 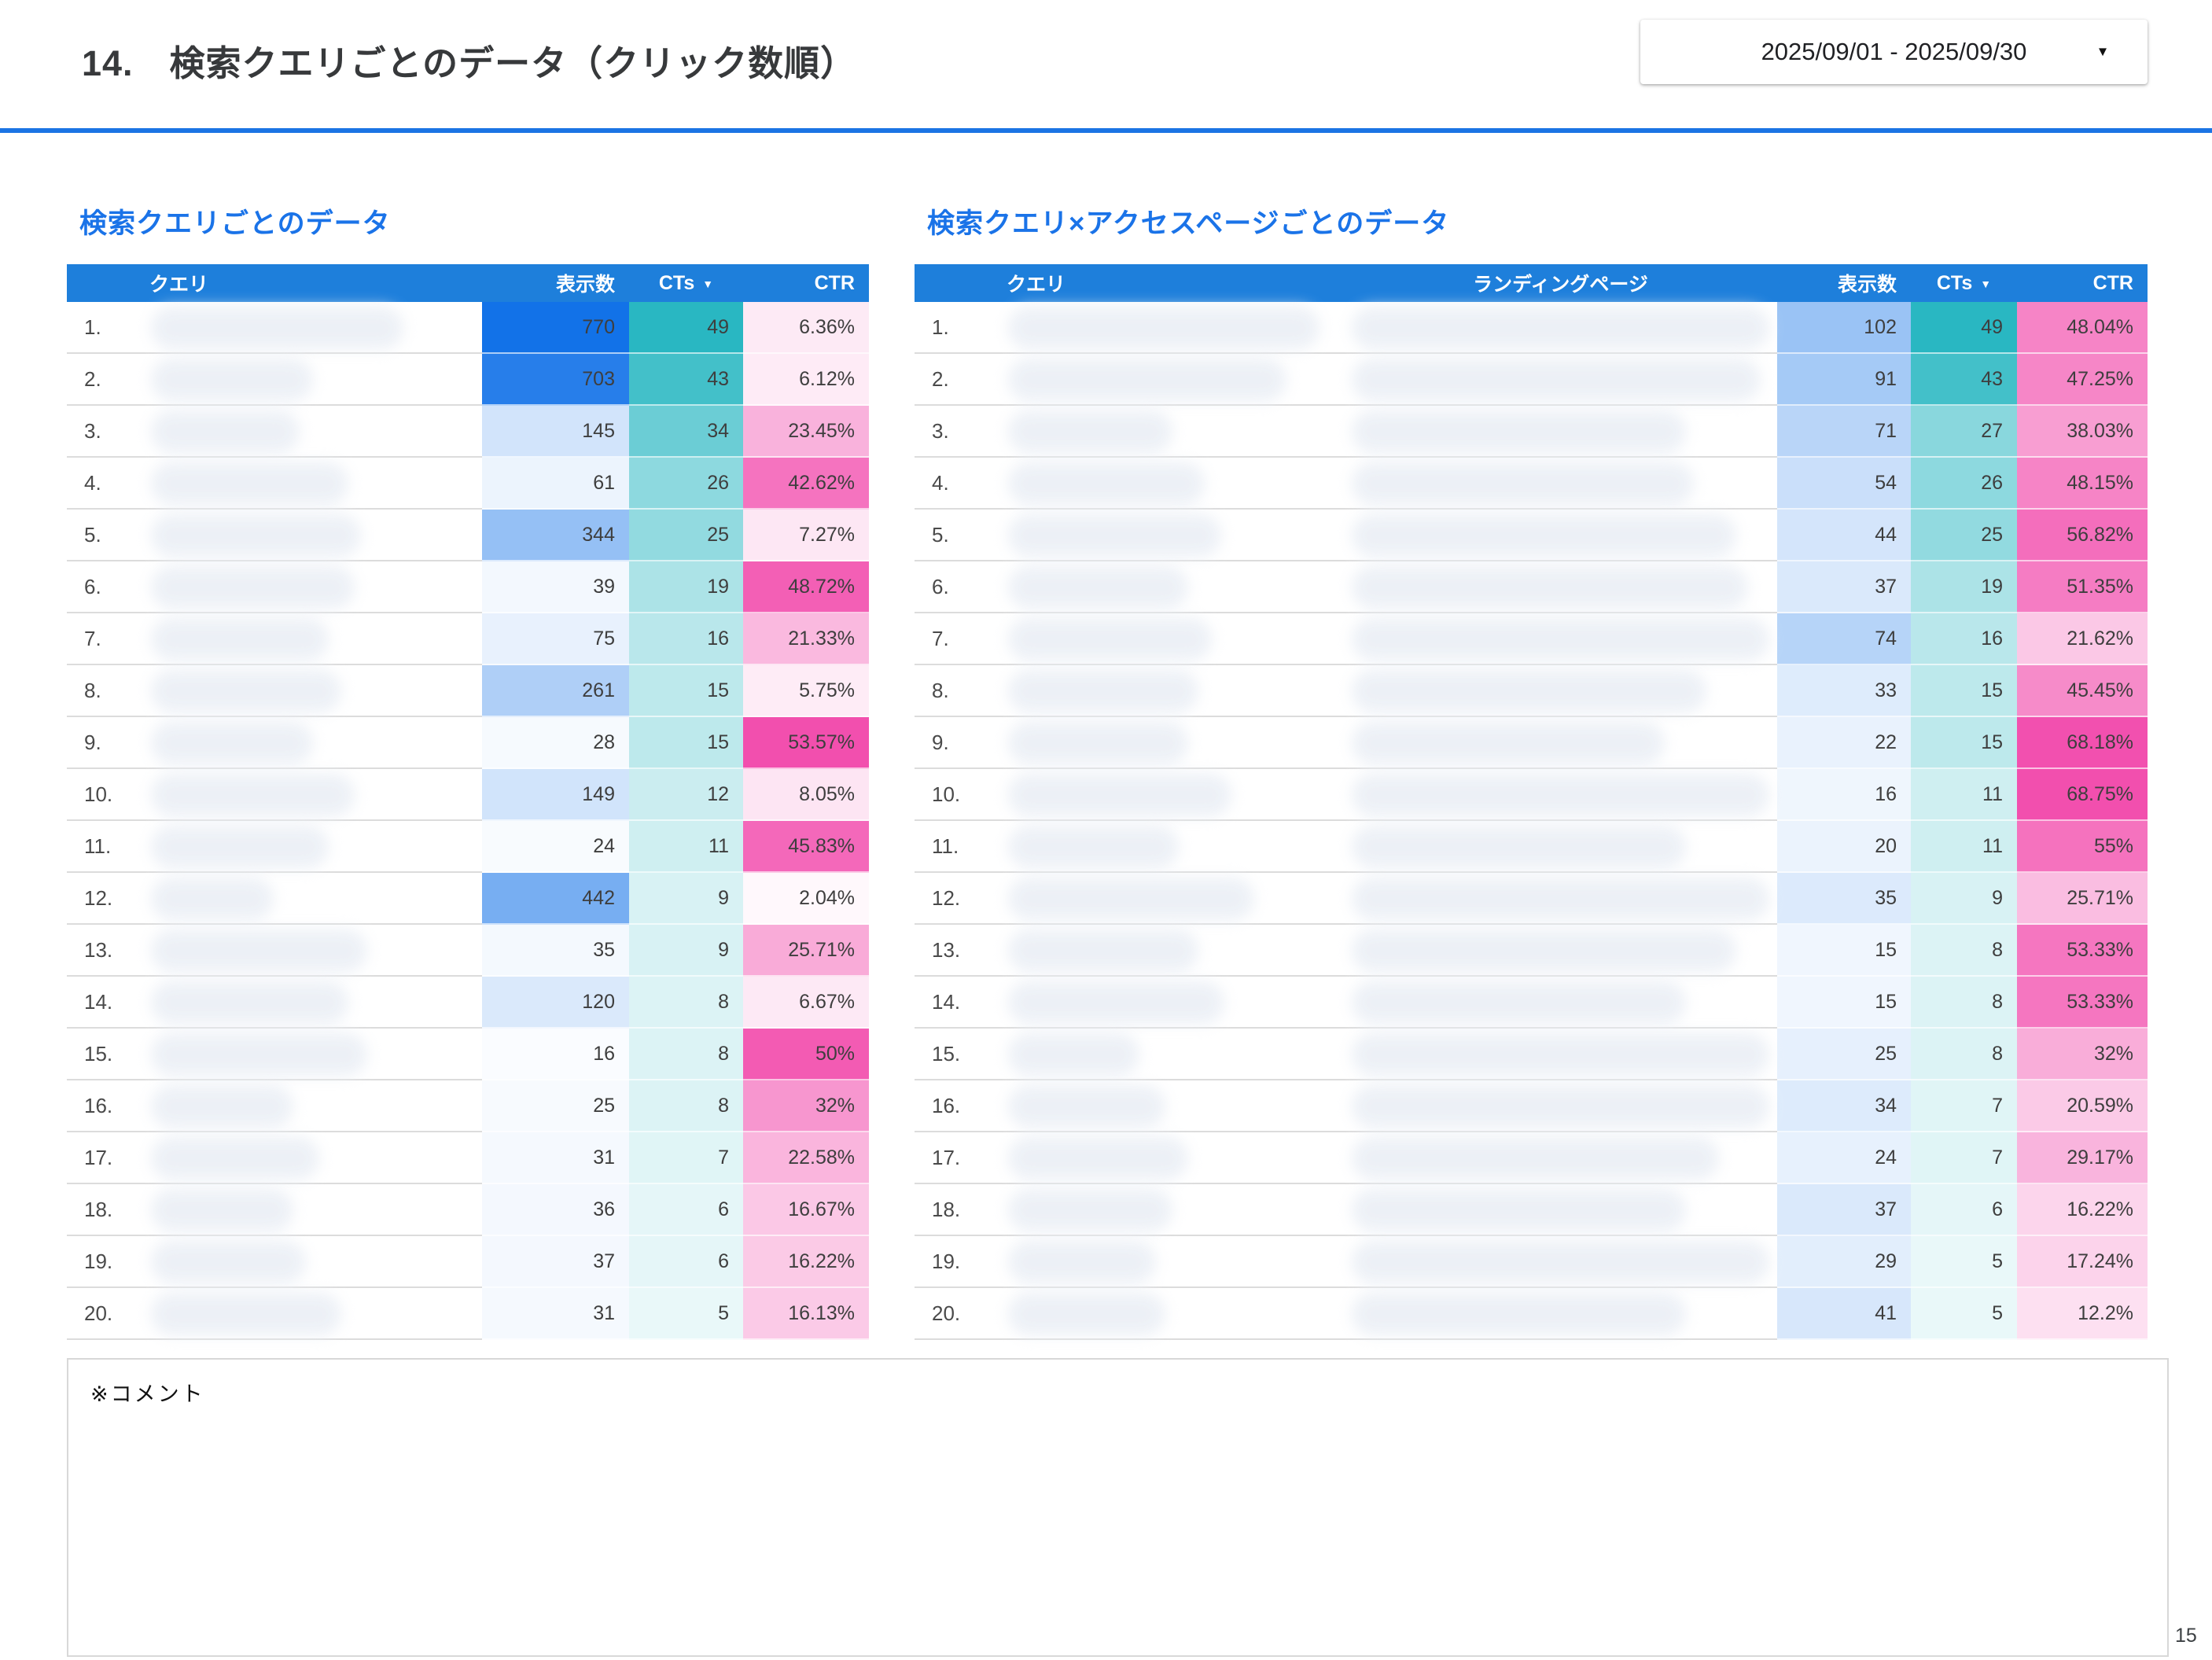 I want to click on row-rank: 1., so click(x=957, y=328).